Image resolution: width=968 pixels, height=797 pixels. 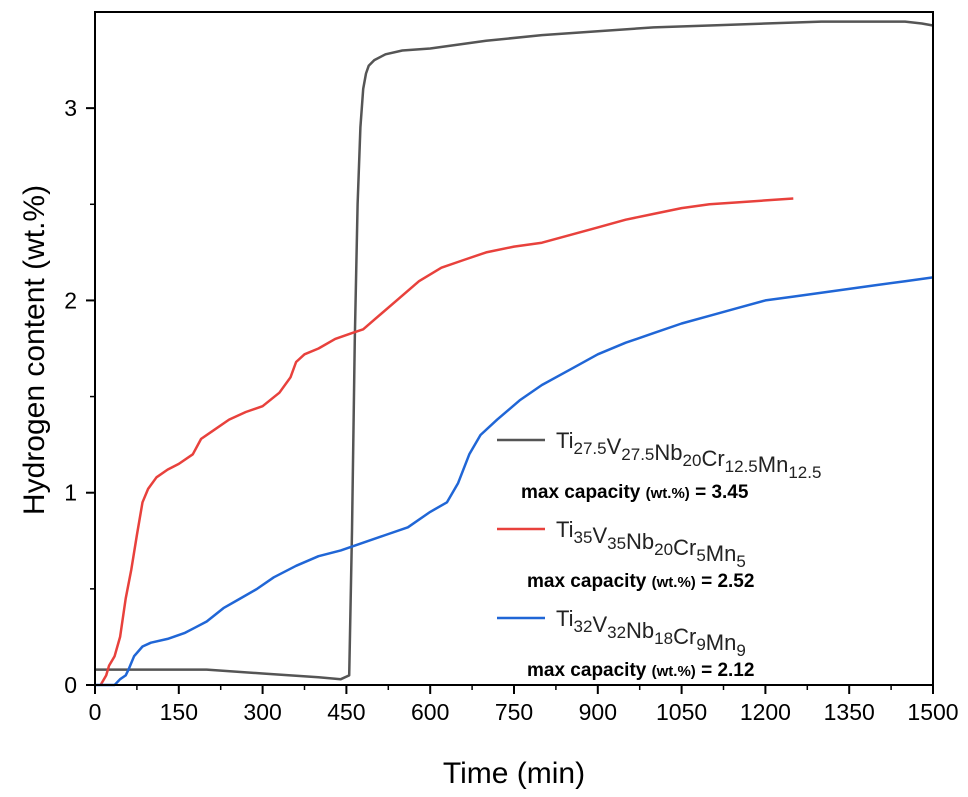 What do you see at coordinates (70, 493) in the screenshot?
I see `y-tick-label: 1` at bounding box center [70, 493].